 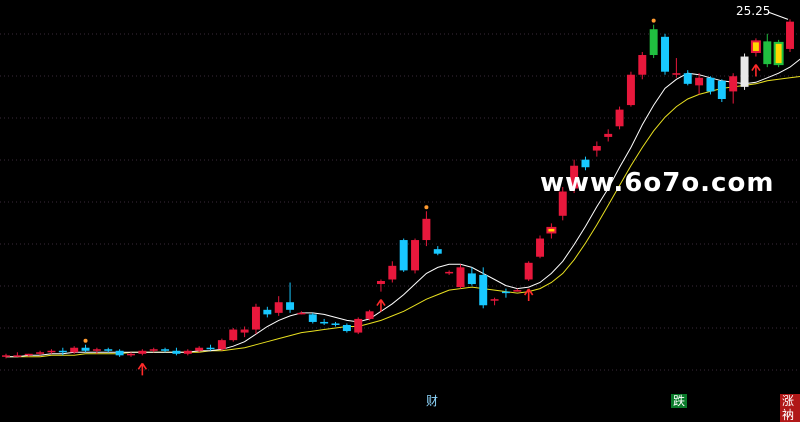 What do you see at coordinates (778, 15) in the screenshot?
I see `max-label-pointer` at bounding box center [778, 15].